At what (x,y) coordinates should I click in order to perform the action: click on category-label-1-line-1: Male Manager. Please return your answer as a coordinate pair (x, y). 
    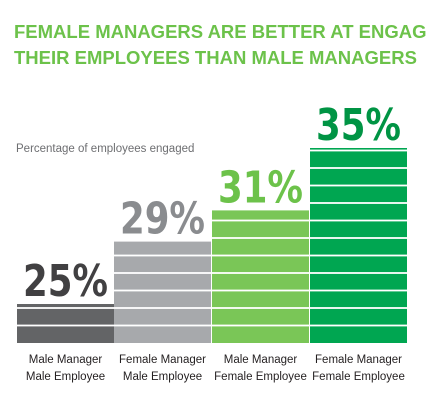
    Looking at the image, I should click on (66, 360).